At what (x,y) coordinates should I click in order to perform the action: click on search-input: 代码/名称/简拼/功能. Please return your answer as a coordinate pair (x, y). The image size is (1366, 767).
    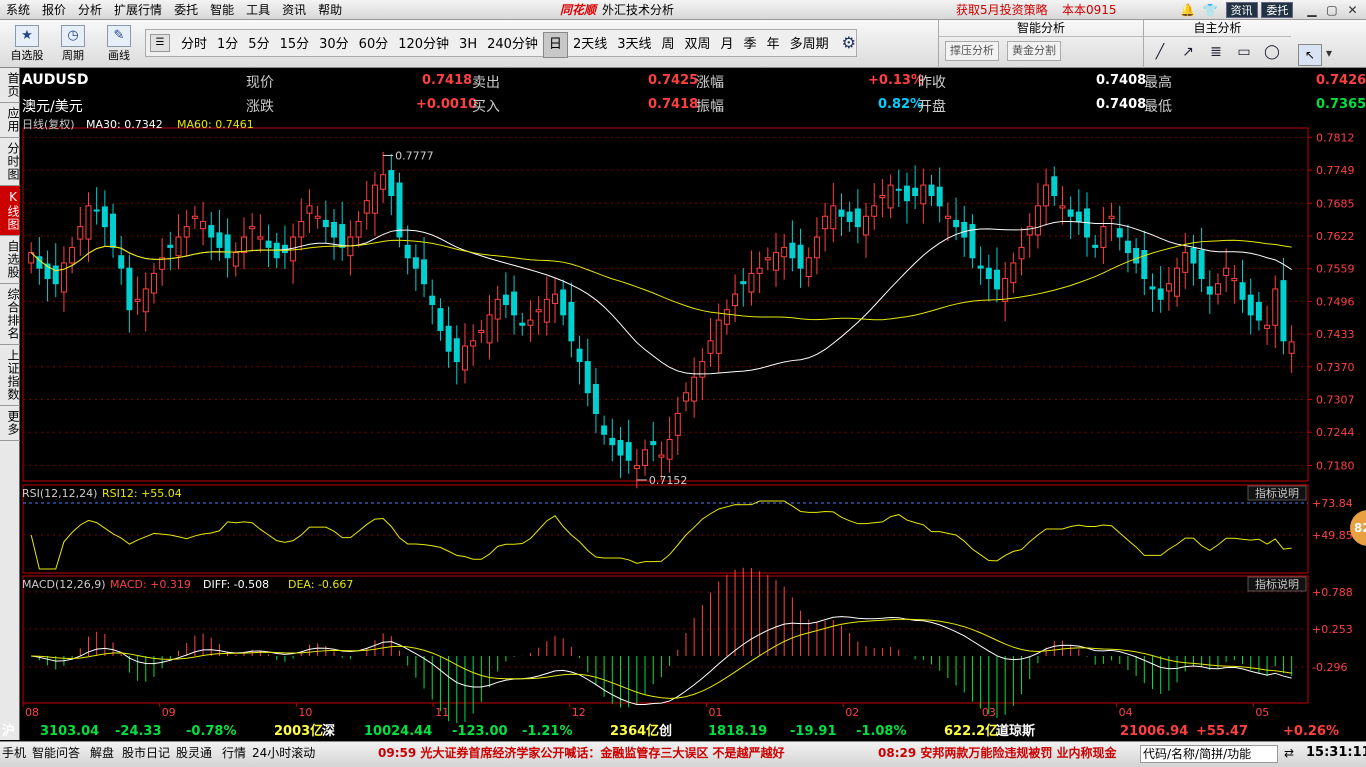
    Looking at the image, I should click on (1209, 754).